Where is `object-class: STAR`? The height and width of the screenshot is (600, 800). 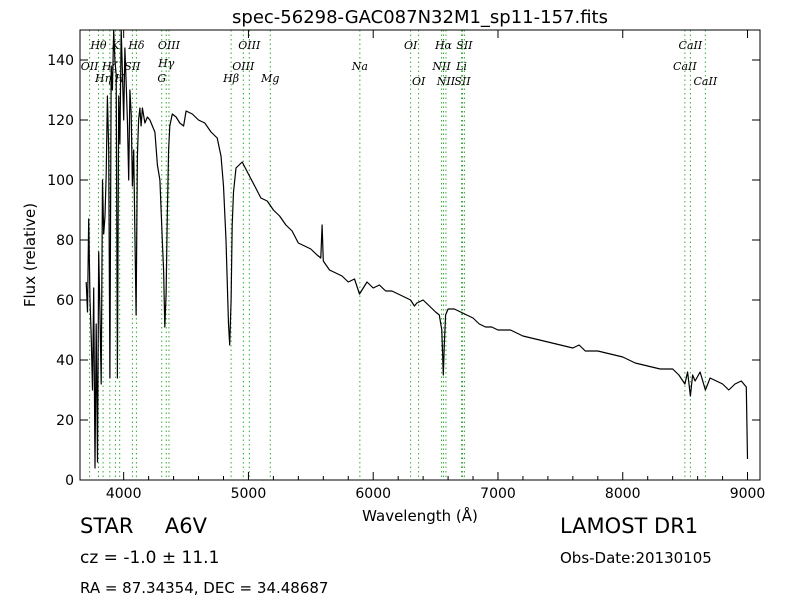
object-class: STAR is located at coordinates (107, 526).